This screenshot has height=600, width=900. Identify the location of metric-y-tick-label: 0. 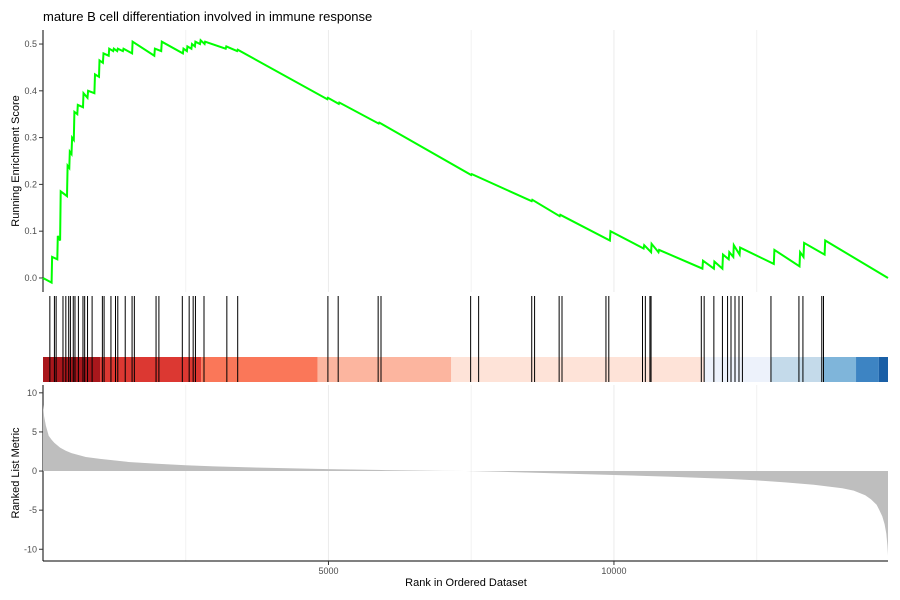
(34, 471).